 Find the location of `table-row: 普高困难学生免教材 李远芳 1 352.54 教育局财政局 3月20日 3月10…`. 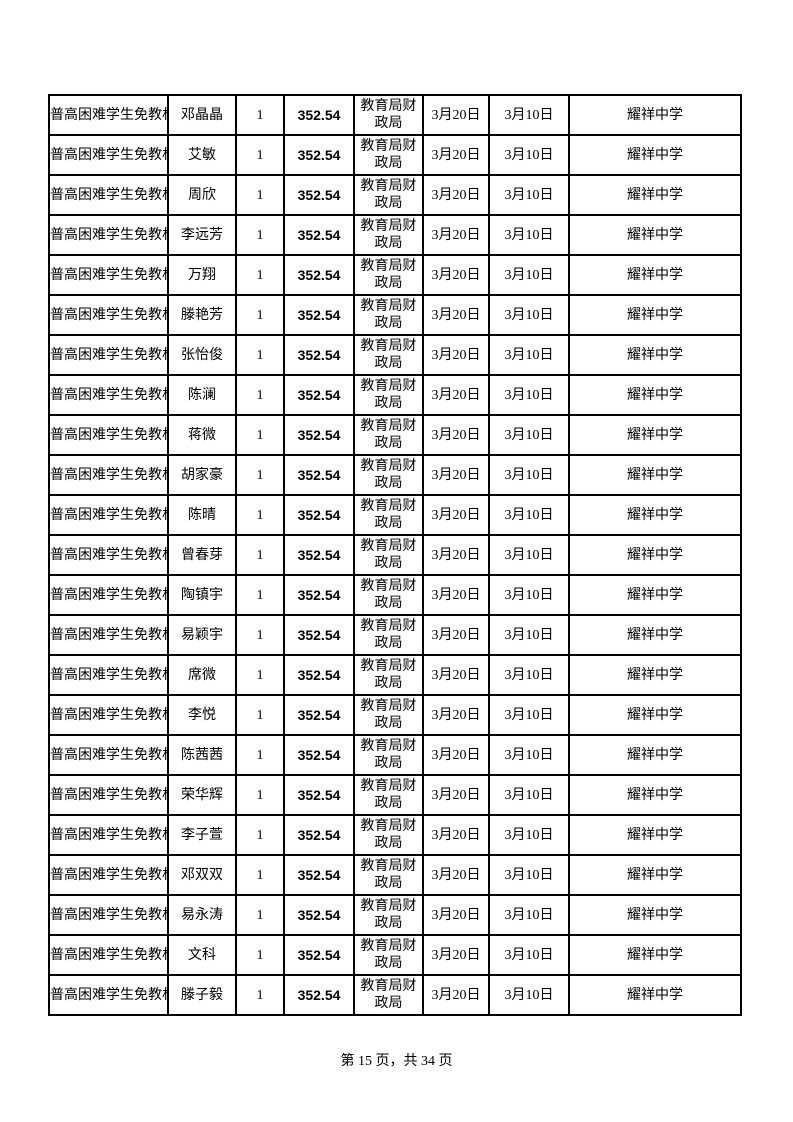

table-row: 普高困难学生免教材 李远芳 1 352.54 教育局财政局 3月20日 3月10… is located at coordinates (395, 235).